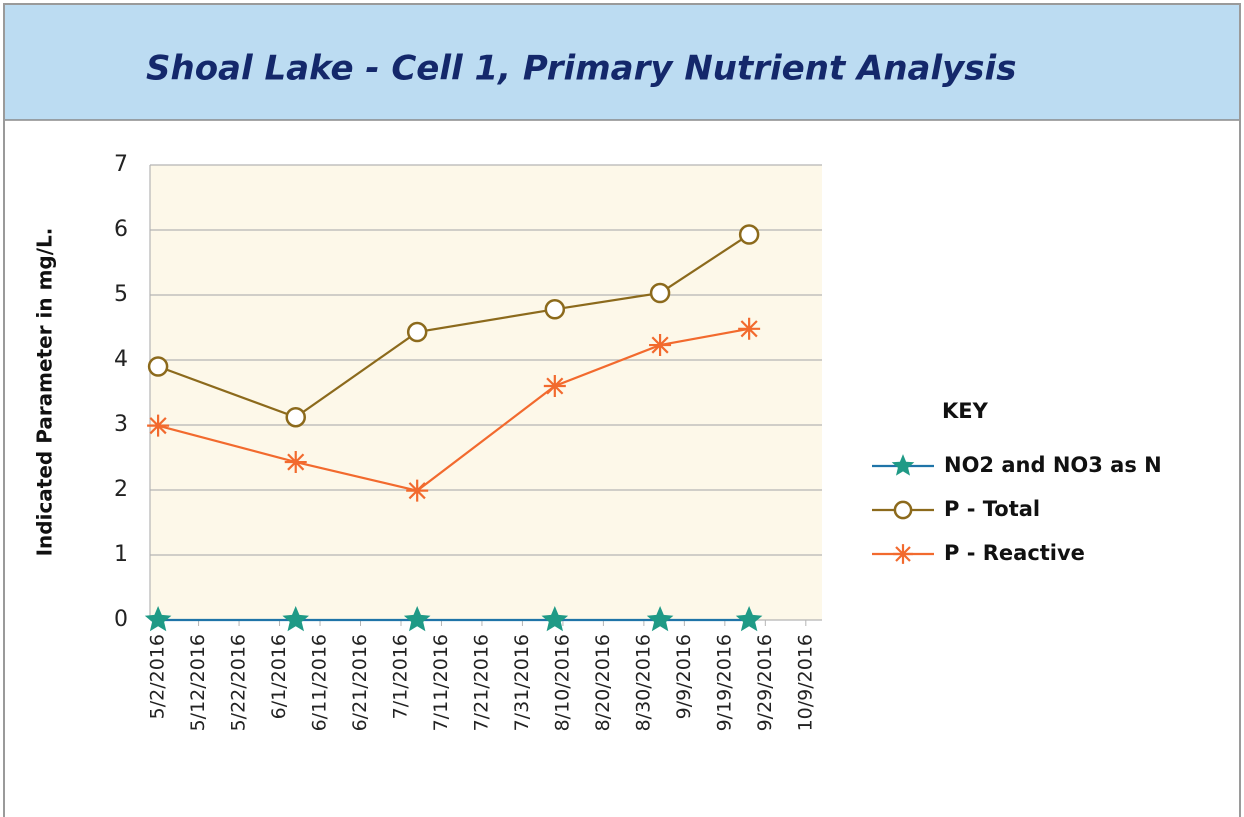 This screenshot has height=817, width=1244. What do you see at coordinates (643, 682) in the screenshot?
I see `x-tick-label: 8/30/2016` at bounding box center [643, 682].